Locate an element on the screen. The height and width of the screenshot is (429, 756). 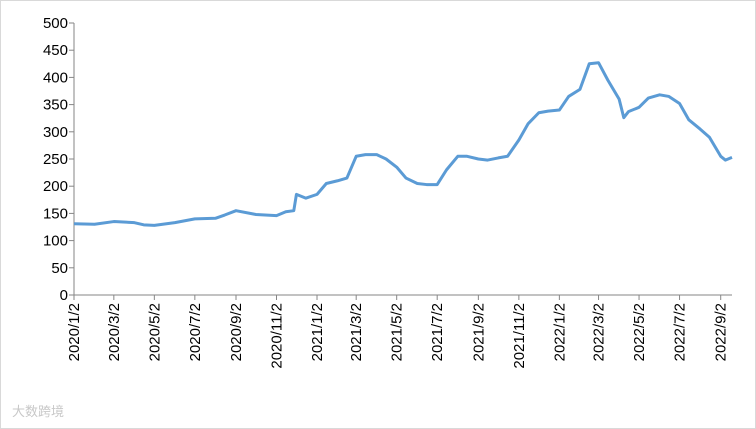
x-tick-label: 2020/3/2 is located at coordinates (114, 332).